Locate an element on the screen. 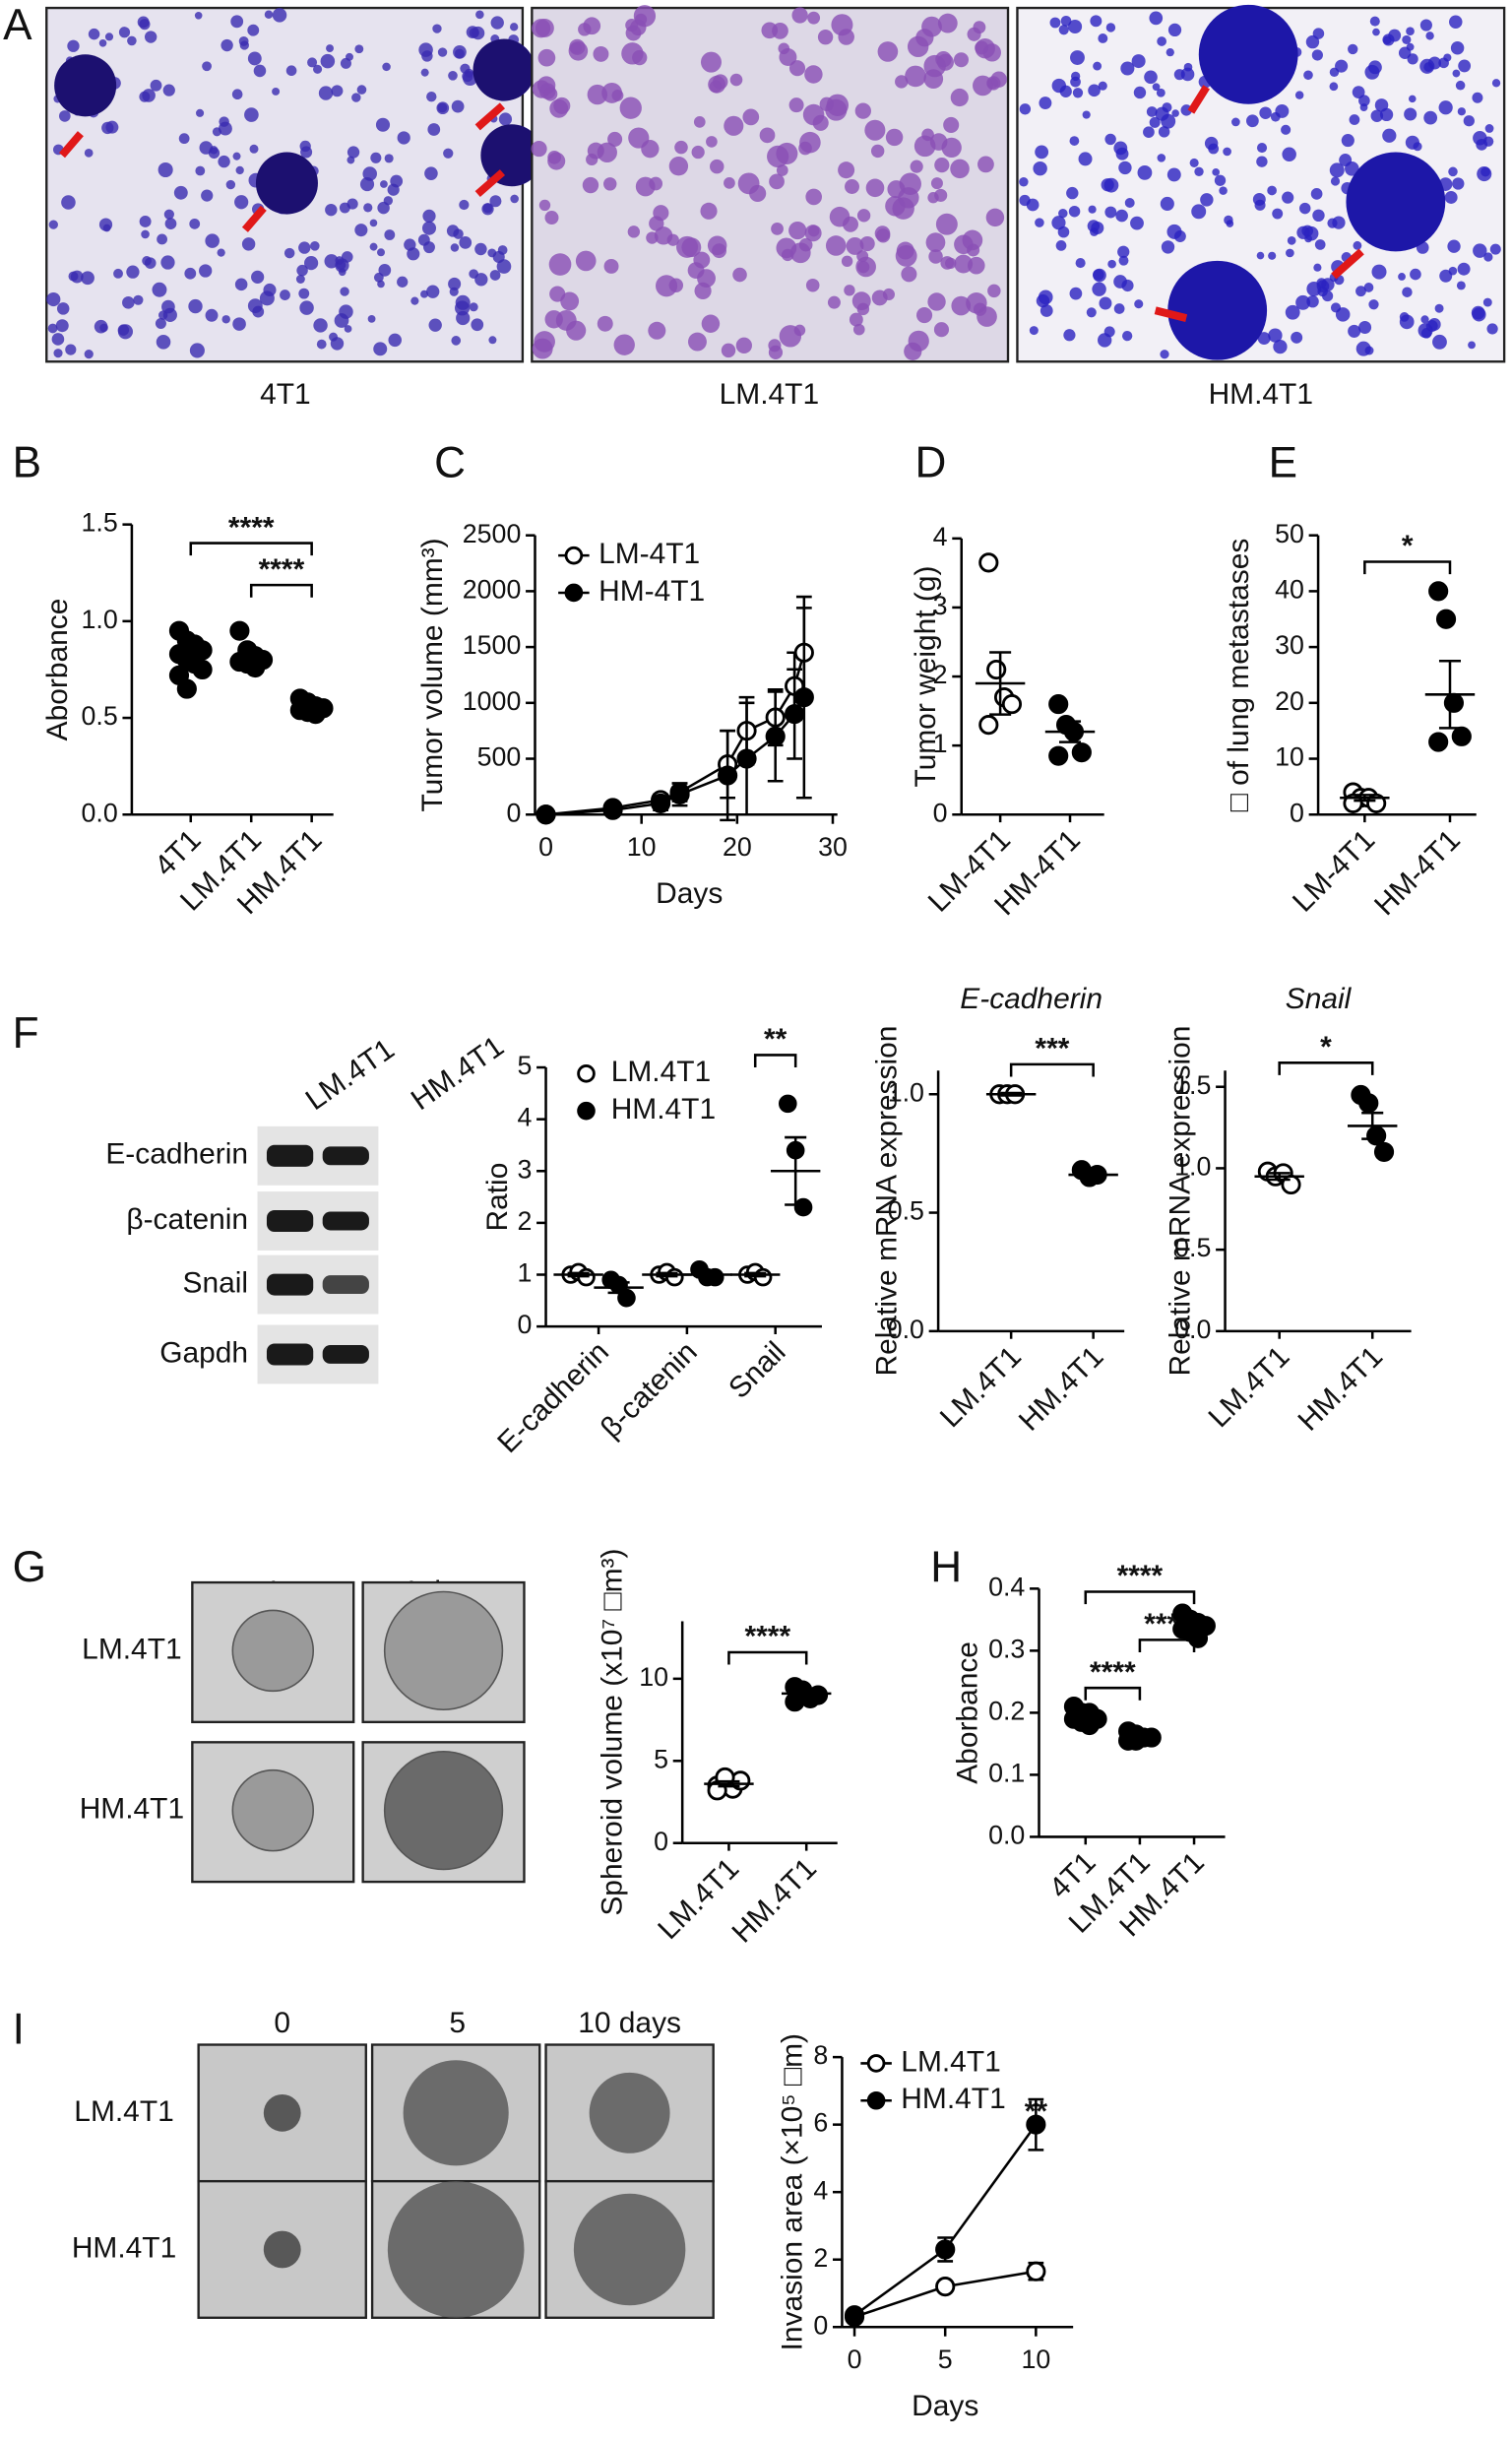 The width and height of the screenshot is (1512, 2442). row-label: LM.4T1 is located at coordinates (123, 2111).